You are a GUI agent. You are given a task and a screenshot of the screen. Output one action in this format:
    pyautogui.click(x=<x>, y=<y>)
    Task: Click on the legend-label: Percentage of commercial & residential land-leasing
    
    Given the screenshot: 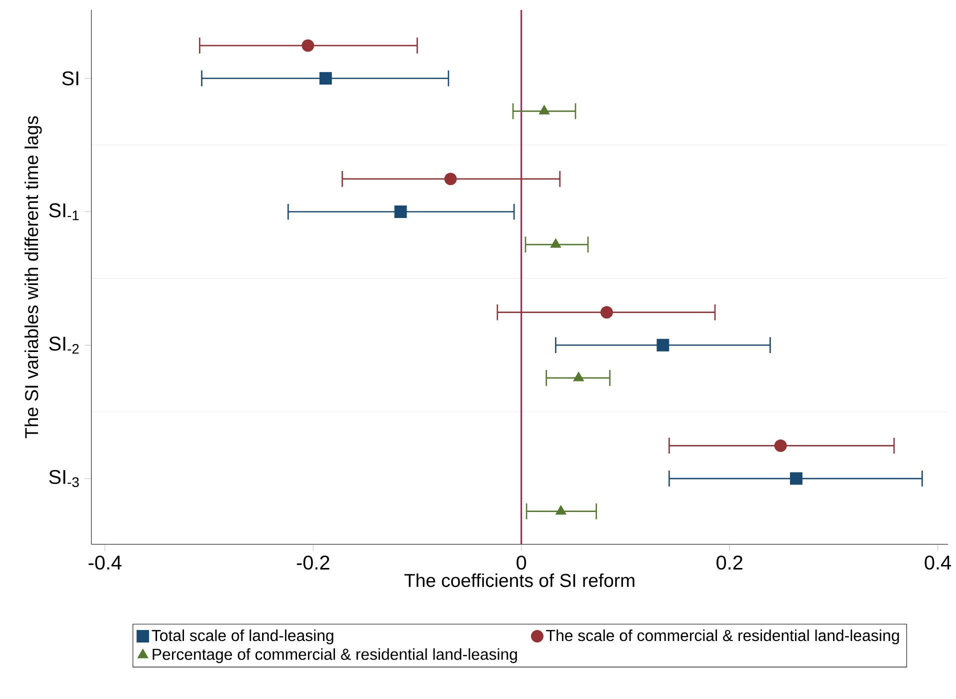 What is the action you would take?
    pyautogui.click(x=334, y=655)
    